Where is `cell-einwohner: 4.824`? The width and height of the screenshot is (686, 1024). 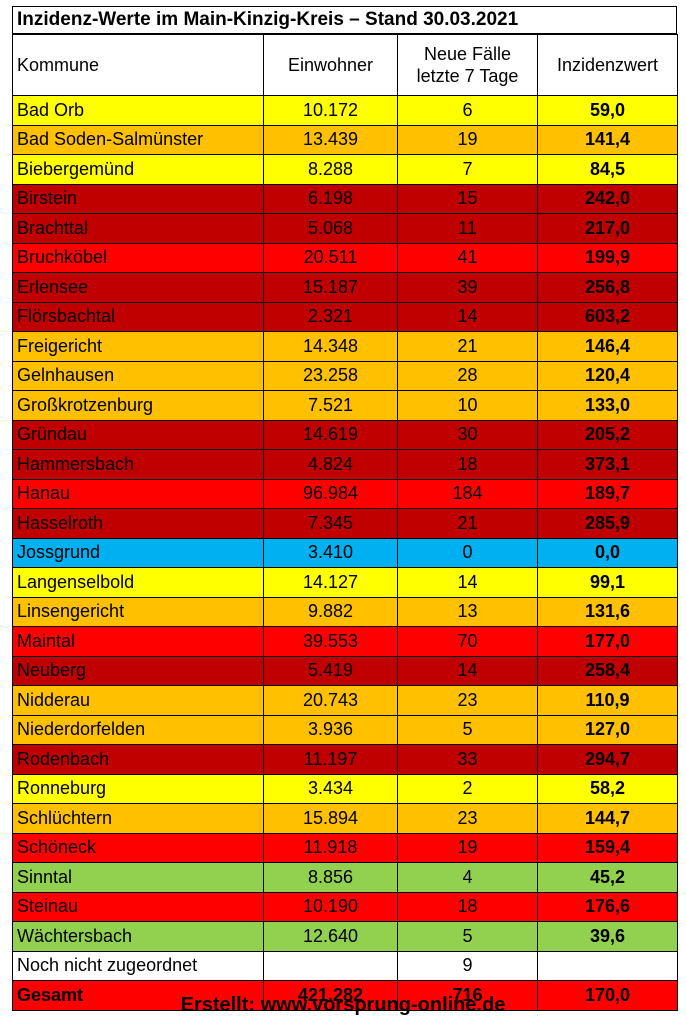 cell-einwohner: 4.824 is located at coordinates (330, 464).